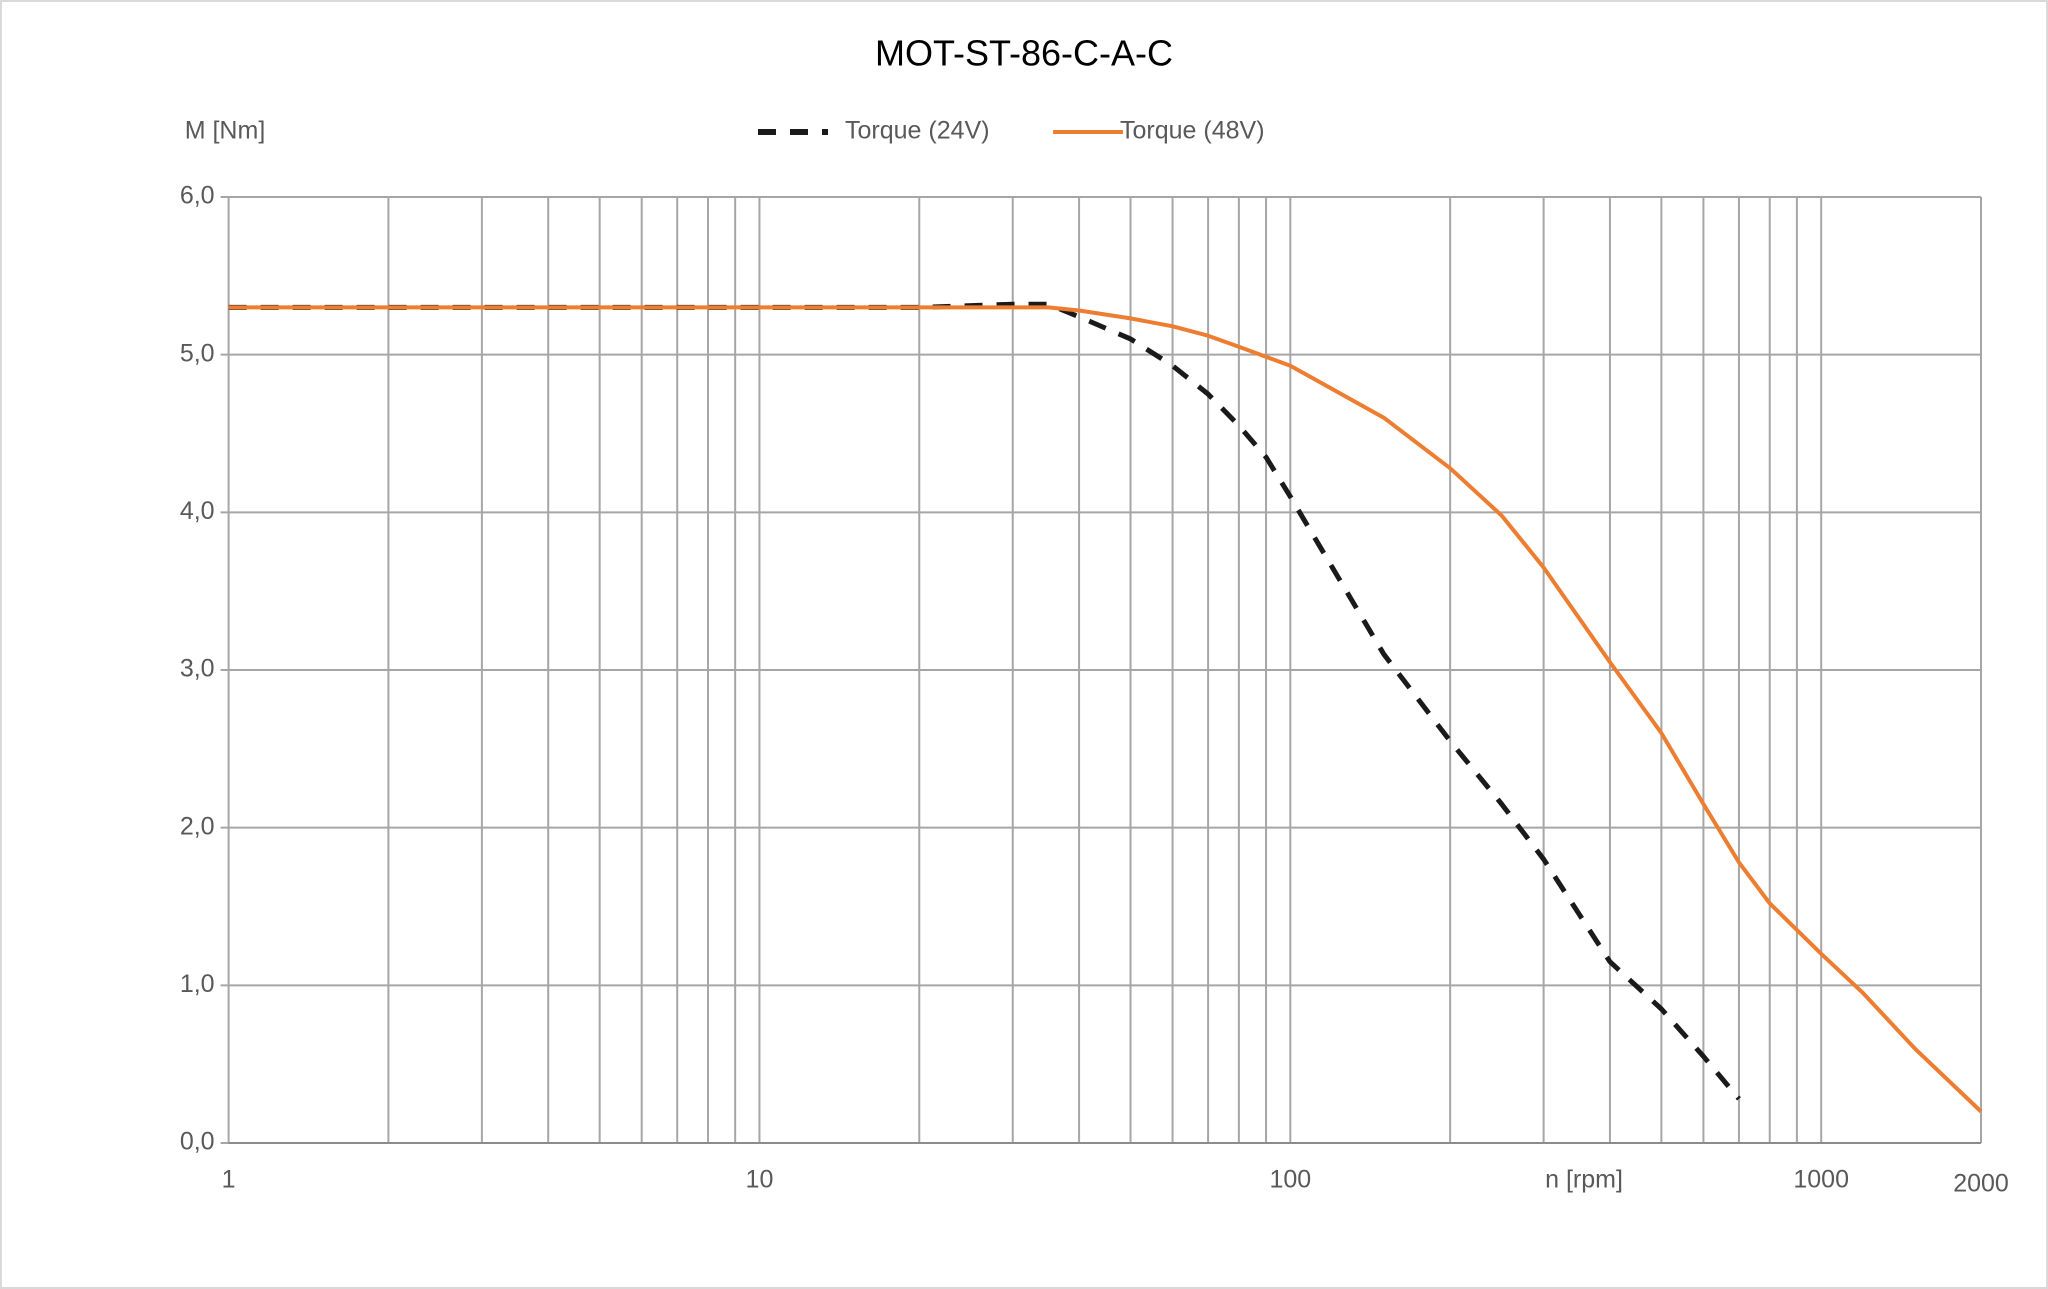 Image resolution: width=2048 pixels, height=1289 pixels. Describe the element at coordinates (1290, 1180) in the screenshot. I see `x-tick-label: 100` at that location.